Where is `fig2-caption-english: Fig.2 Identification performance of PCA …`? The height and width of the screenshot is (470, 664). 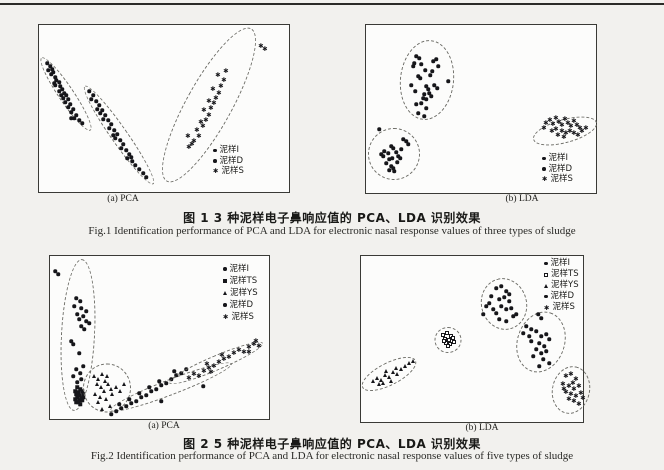 fig2-caption-english: Fig.2 Identification performance of PCA … is located at coordinates (332, 456).